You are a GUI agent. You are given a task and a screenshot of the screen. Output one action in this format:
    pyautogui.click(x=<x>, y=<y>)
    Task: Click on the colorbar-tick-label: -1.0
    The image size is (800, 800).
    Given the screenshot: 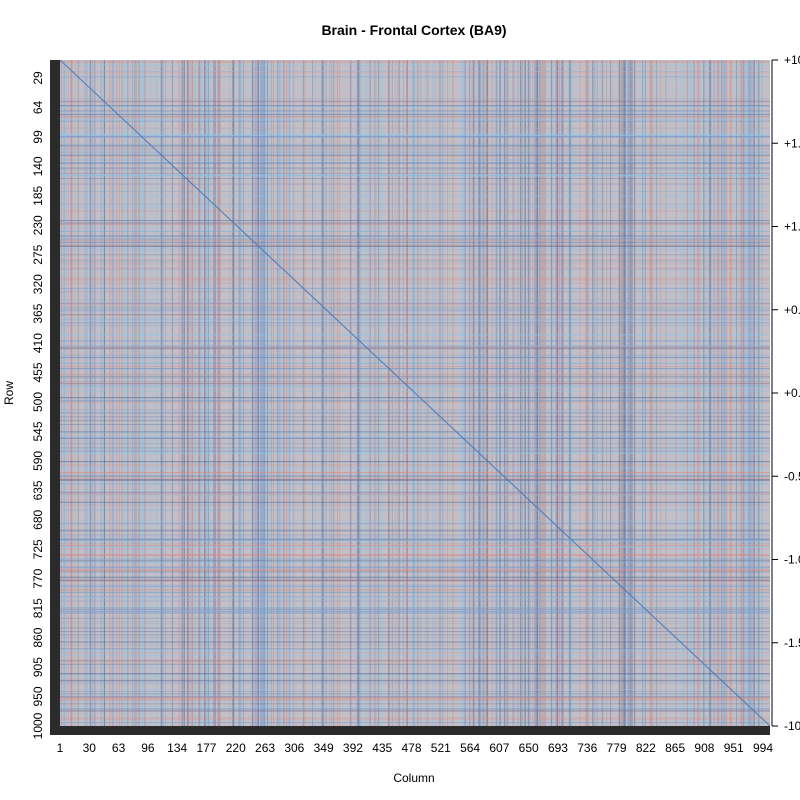 What is the action you would take?
    pyautogui.click(x=792, y=560)
    